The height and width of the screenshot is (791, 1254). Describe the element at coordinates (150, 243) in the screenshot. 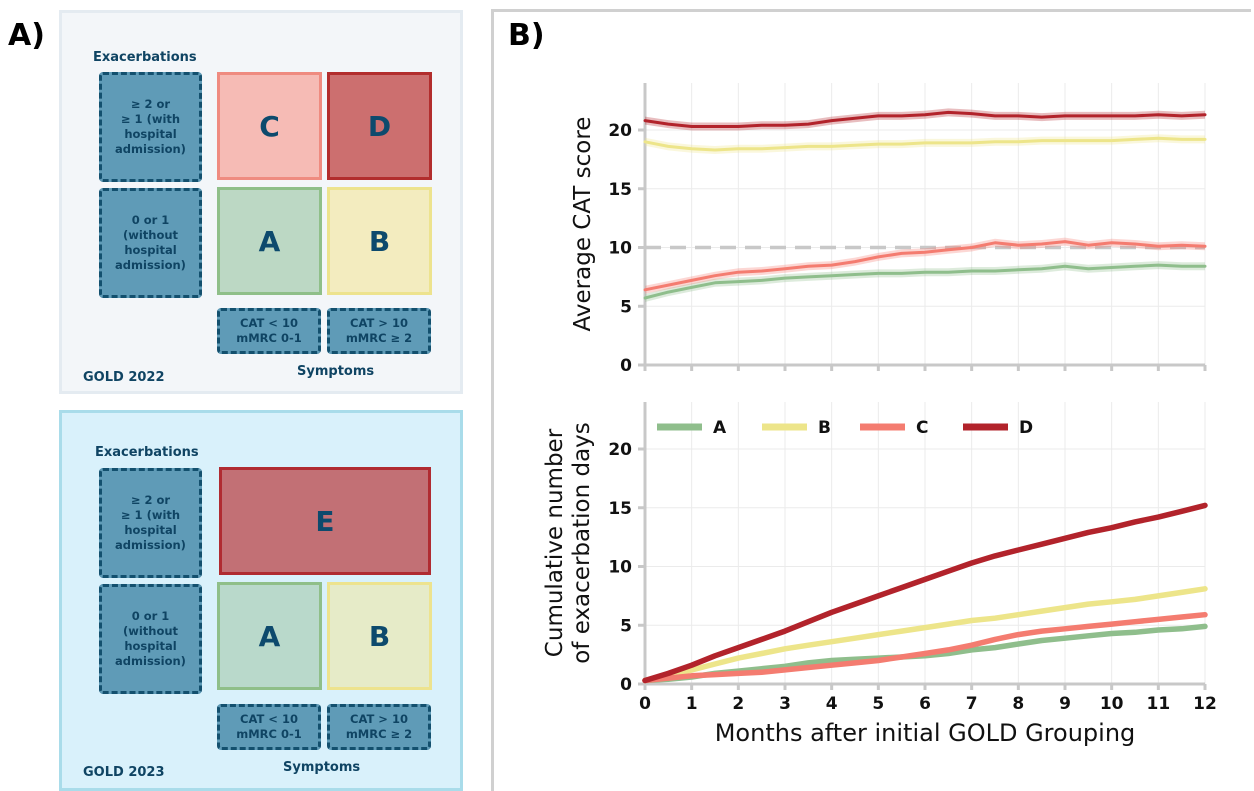

I see `row-low-exacerbations: 0 or 1 (without hospital admission)` at that location.